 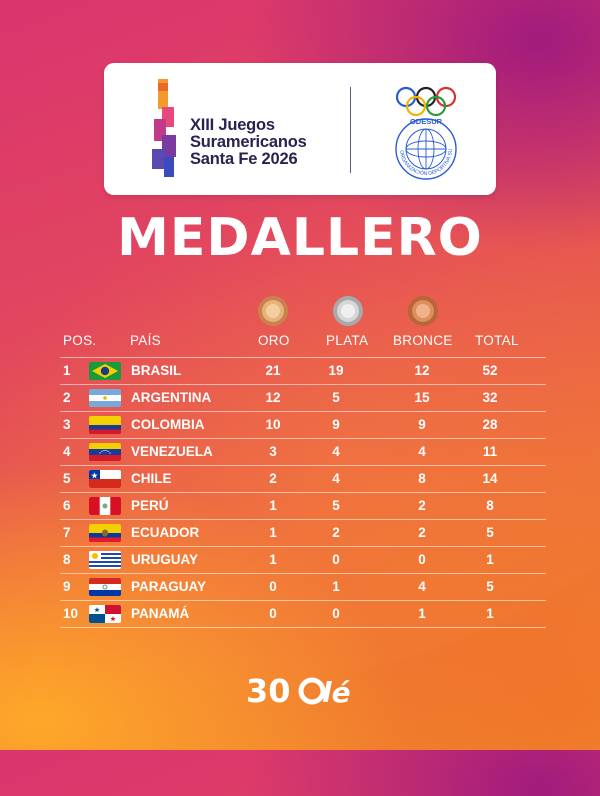 What do you see at coordinates (350, 130) in the screenshot?
I see `header-divider` at bounding box center [350, 130].